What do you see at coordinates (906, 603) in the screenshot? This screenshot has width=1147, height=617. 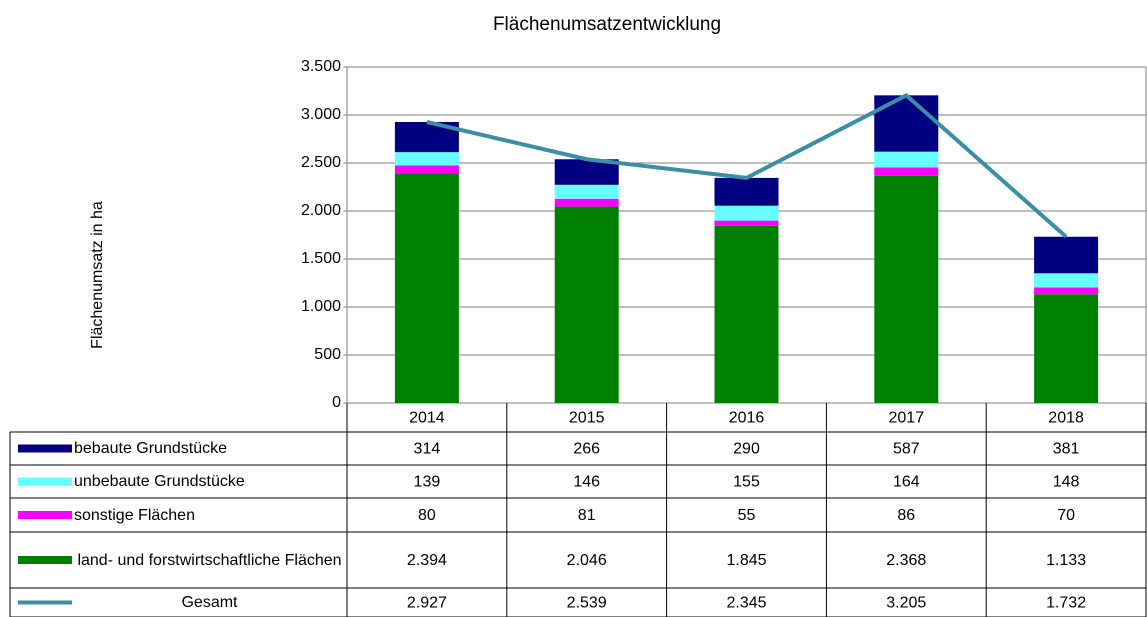 I see `table-value: 3.205` at bounding box center [906, 603].